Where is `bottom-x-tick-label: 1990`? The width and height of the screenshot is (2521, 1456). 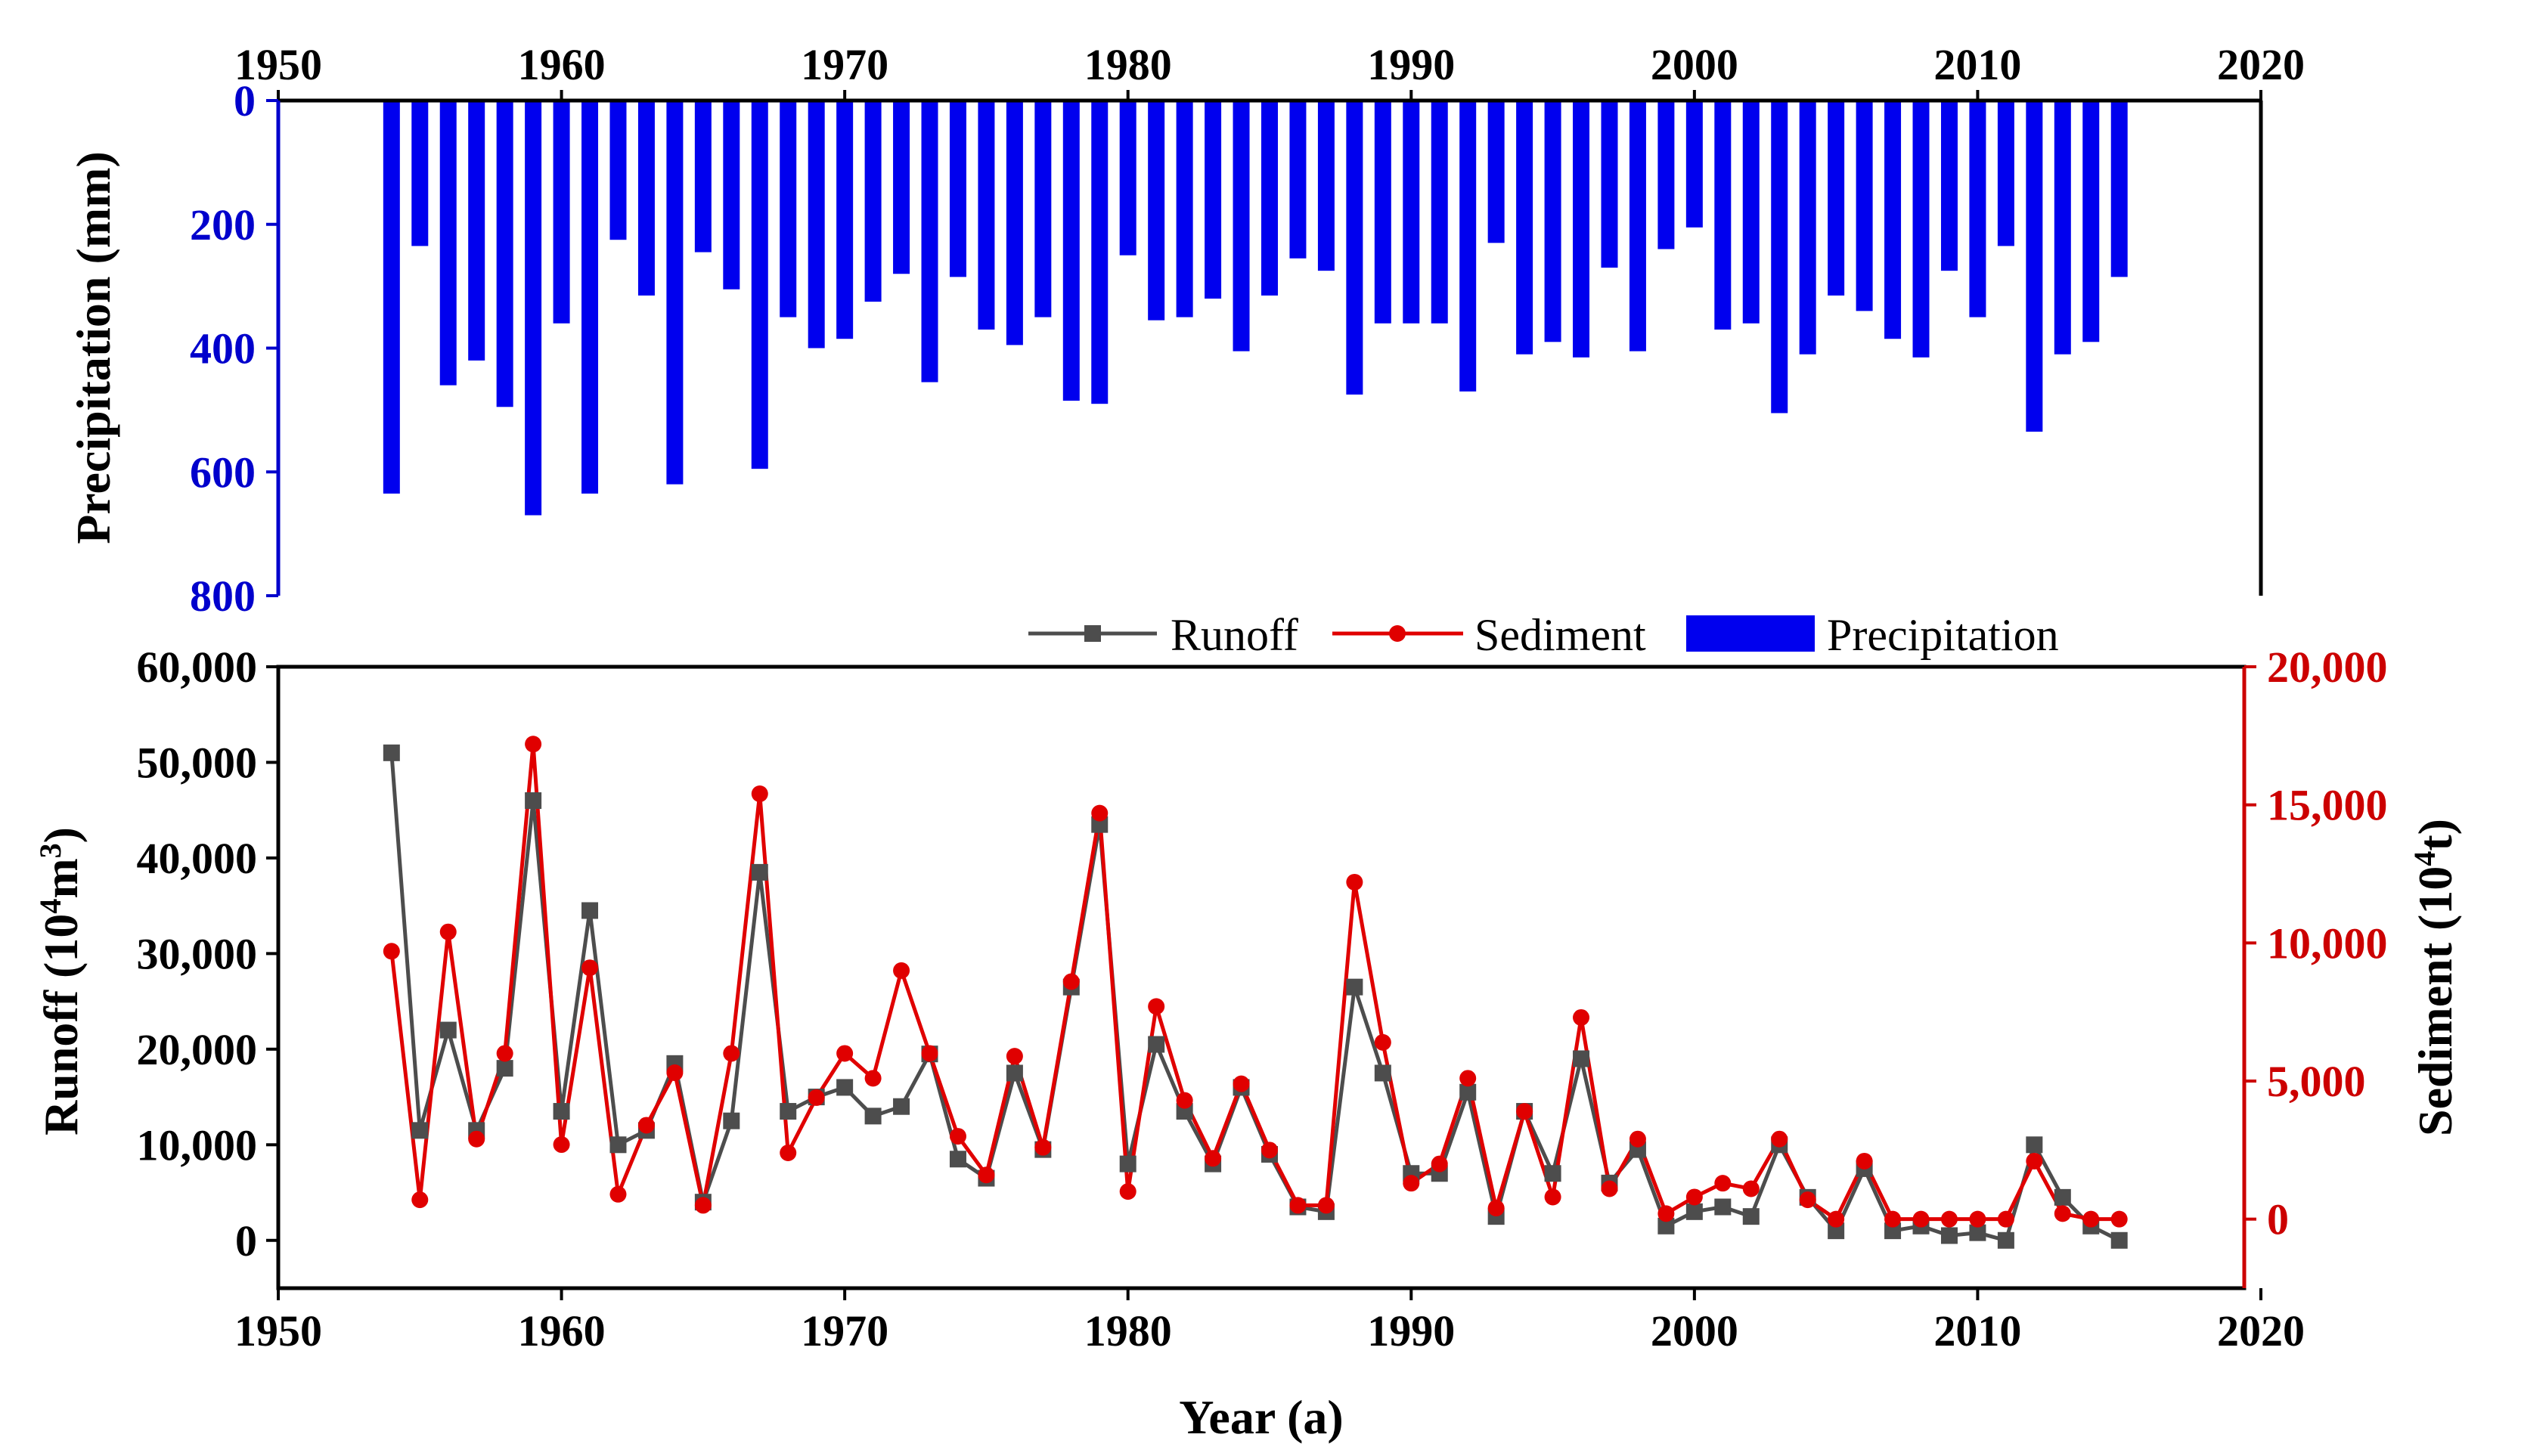 bottom-x-tick-label: 1990 is located at coordinates (1411, 1330).